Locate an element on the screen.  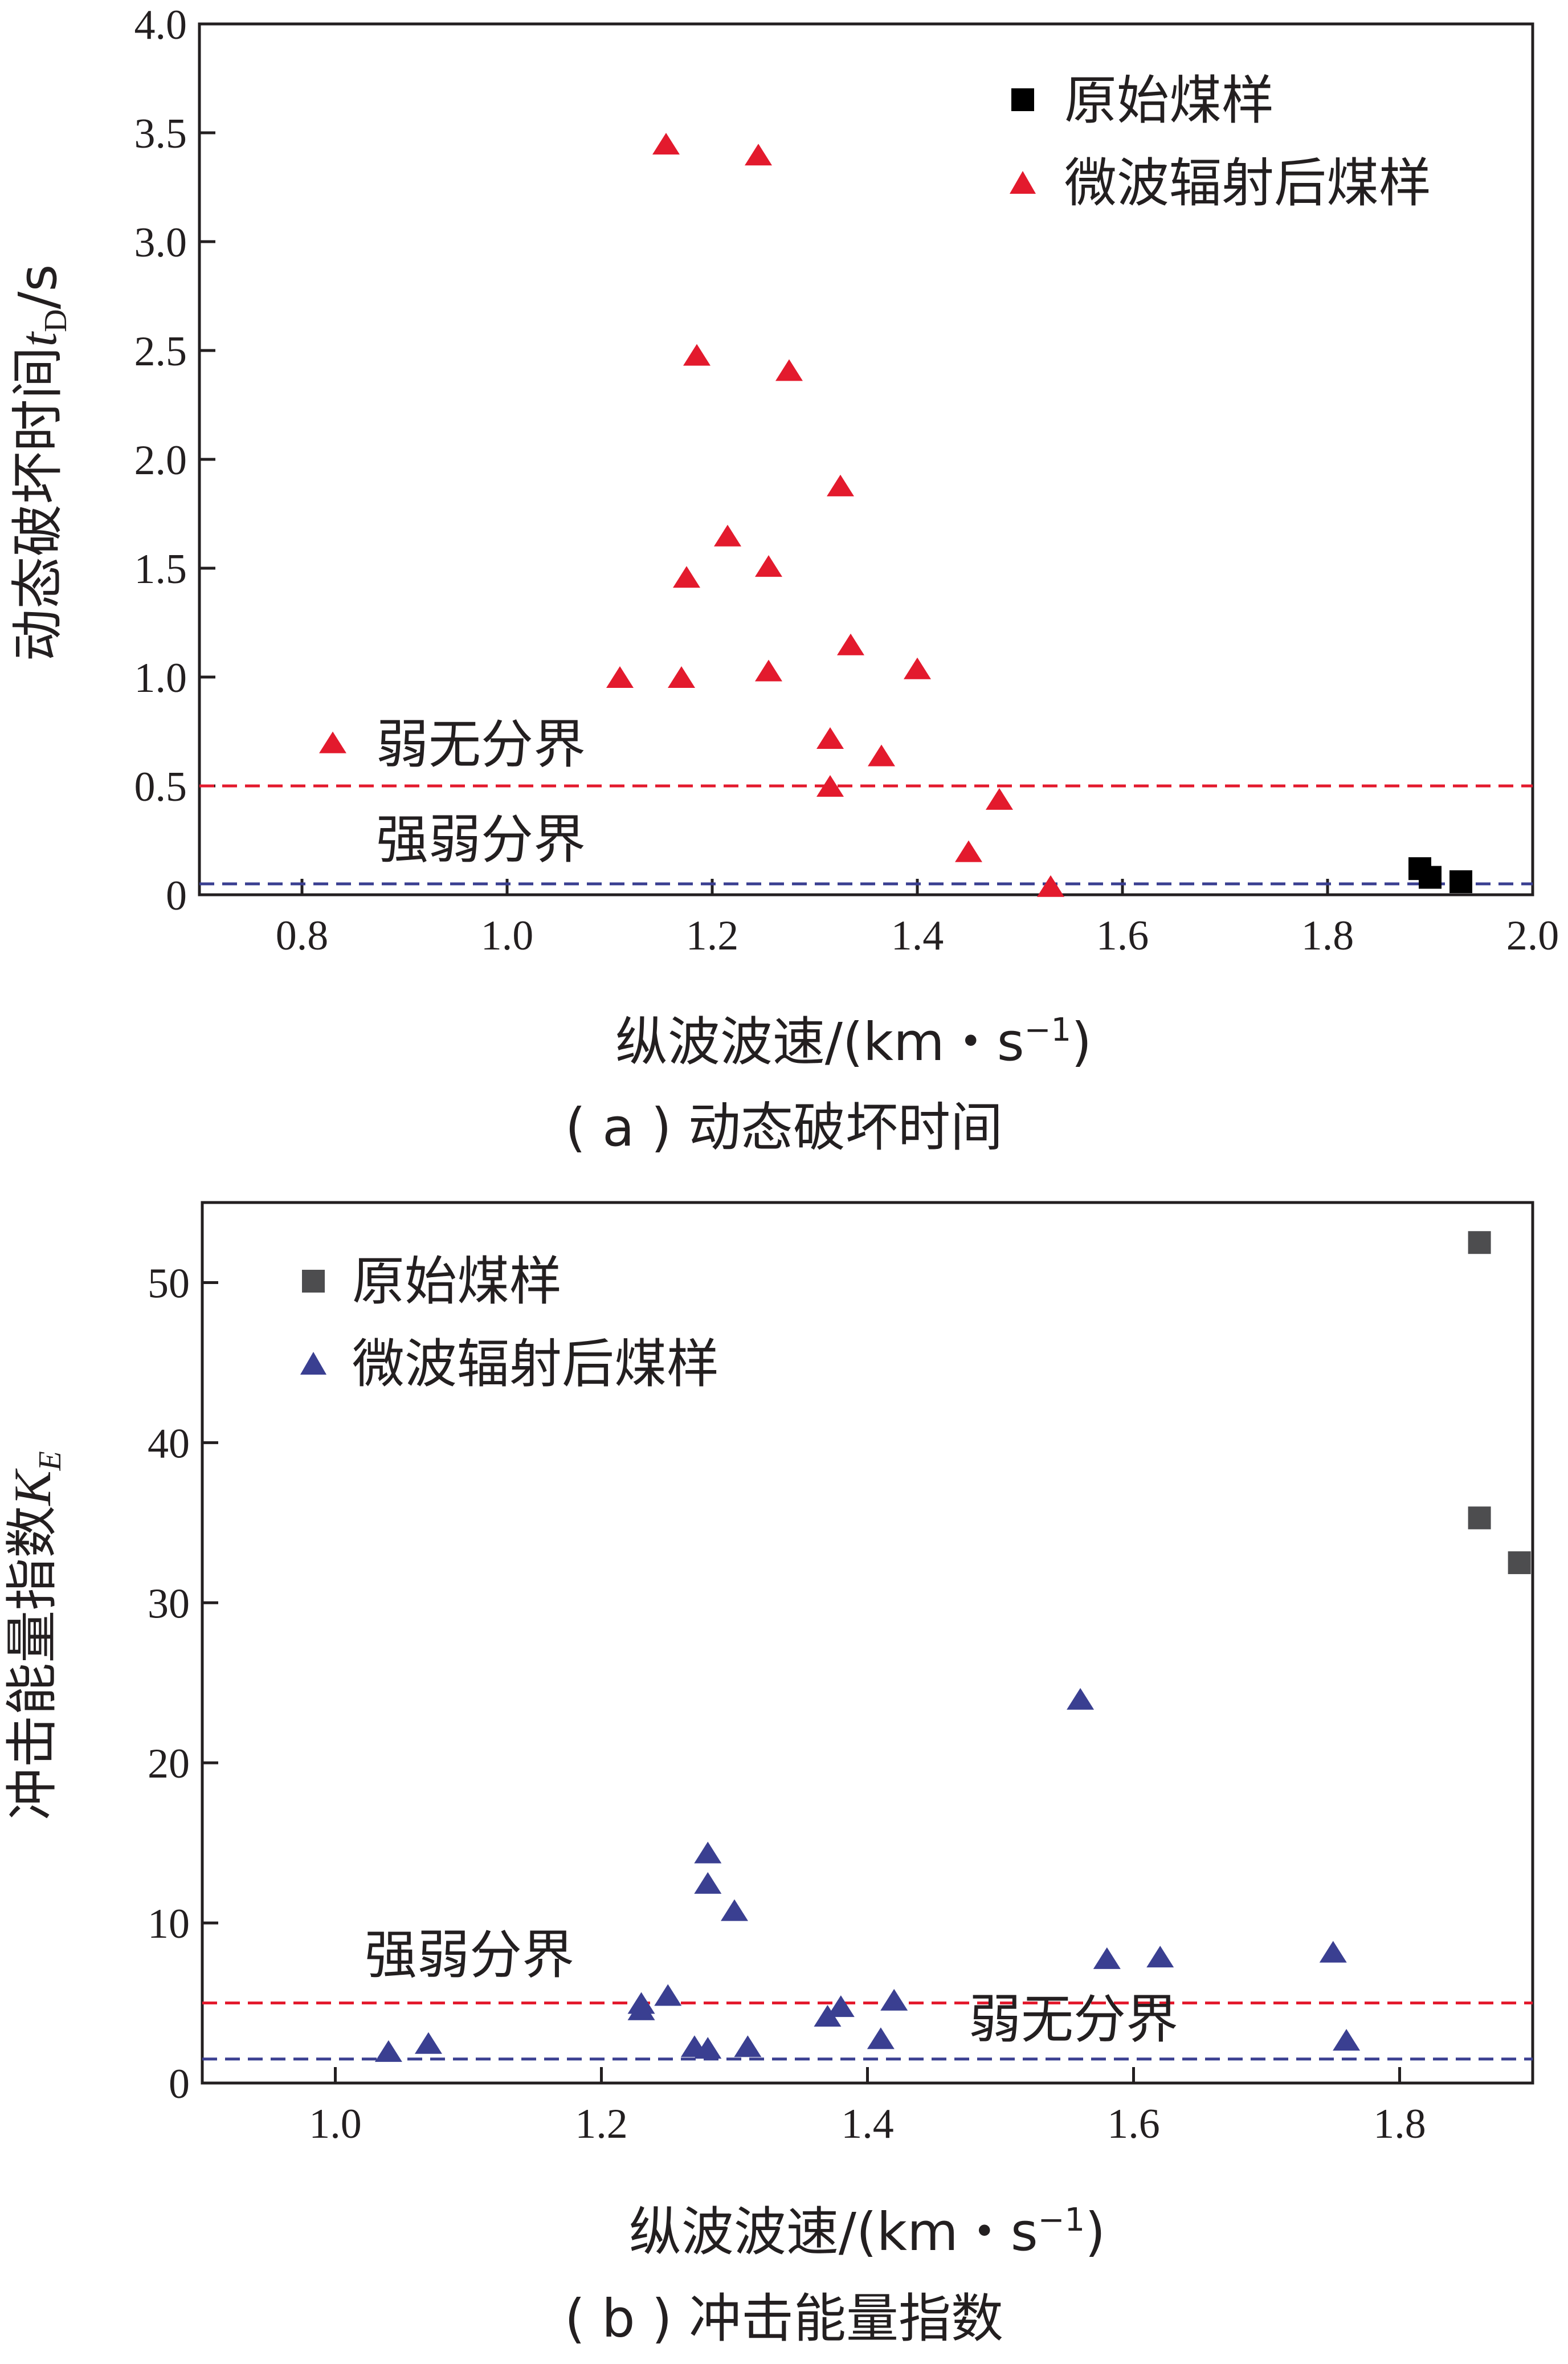
chart-b-x-axis-title: 纵波波速/(km・s−1) is located at coordinates (867, 2232).